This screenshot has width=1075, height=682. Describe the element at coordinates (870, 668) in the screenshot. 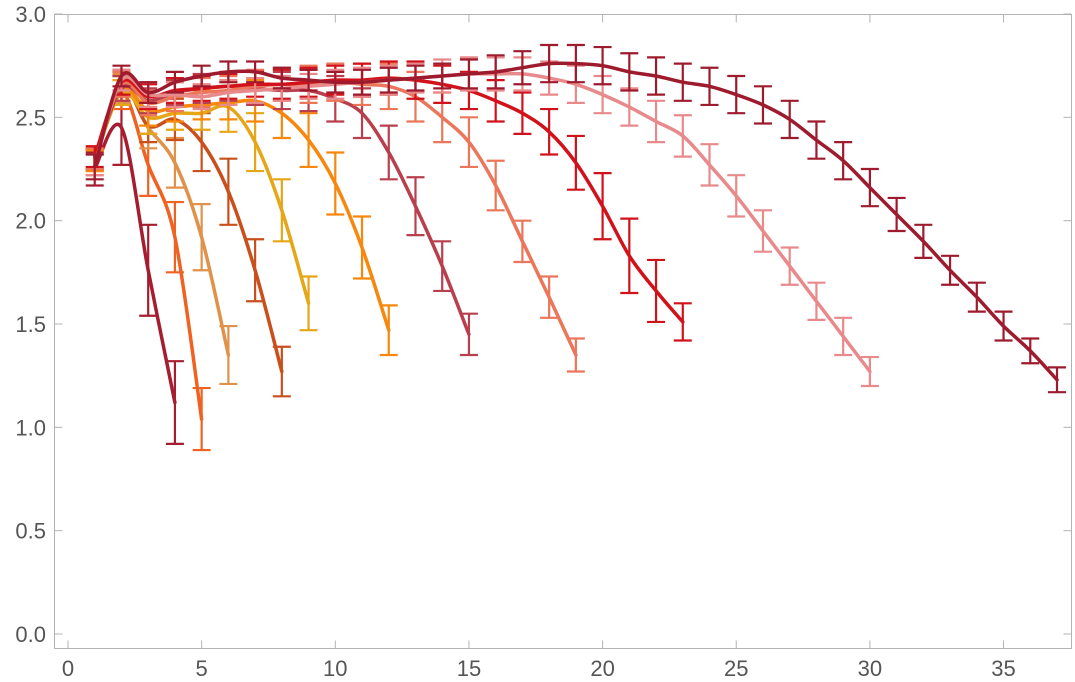

I see `x-tick-label: 30` at that location.